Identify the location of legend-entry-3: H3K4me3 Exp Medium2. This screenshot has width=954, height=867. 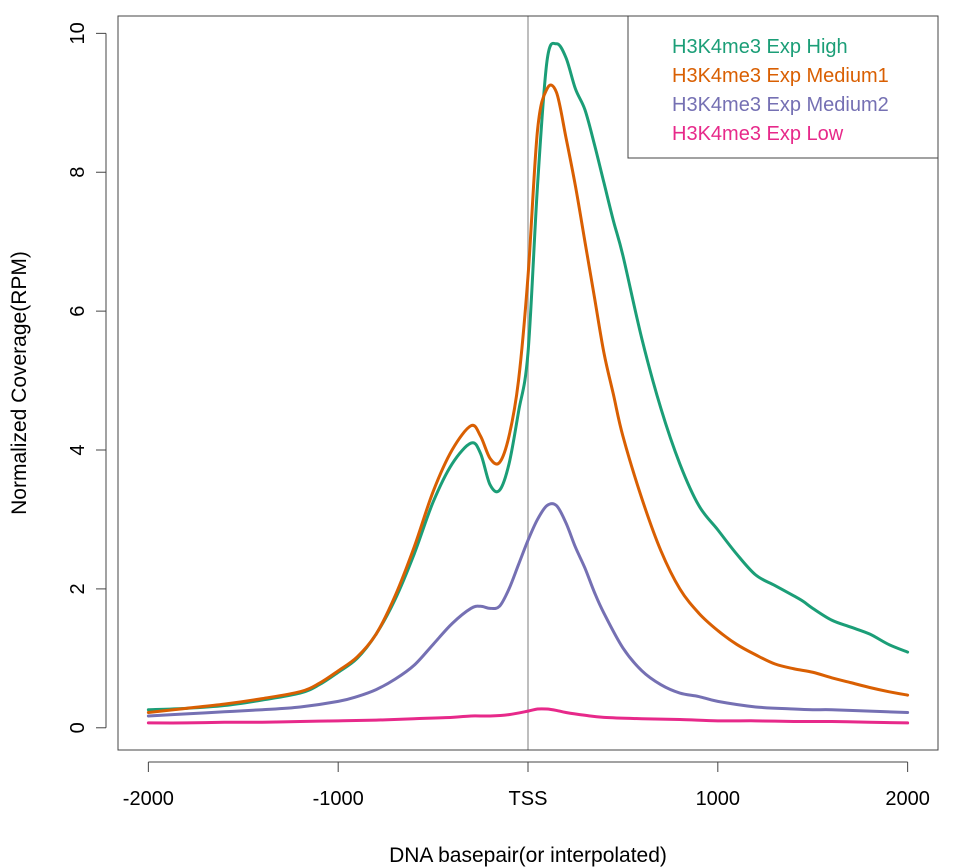
(780, 105).